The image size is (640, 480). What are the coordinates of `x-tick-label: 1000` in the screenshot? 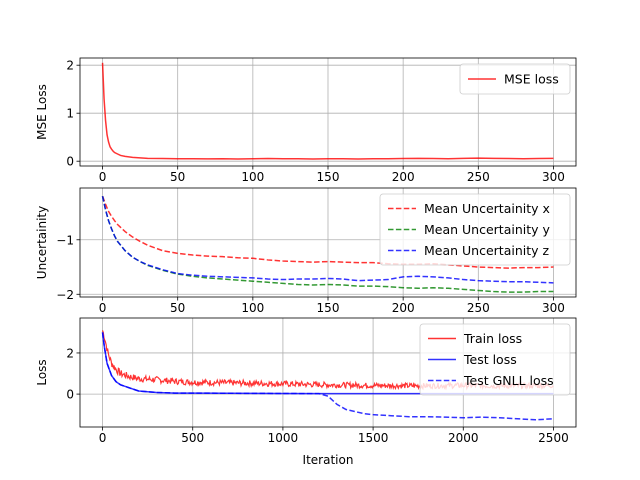 It's located at (283, 438).